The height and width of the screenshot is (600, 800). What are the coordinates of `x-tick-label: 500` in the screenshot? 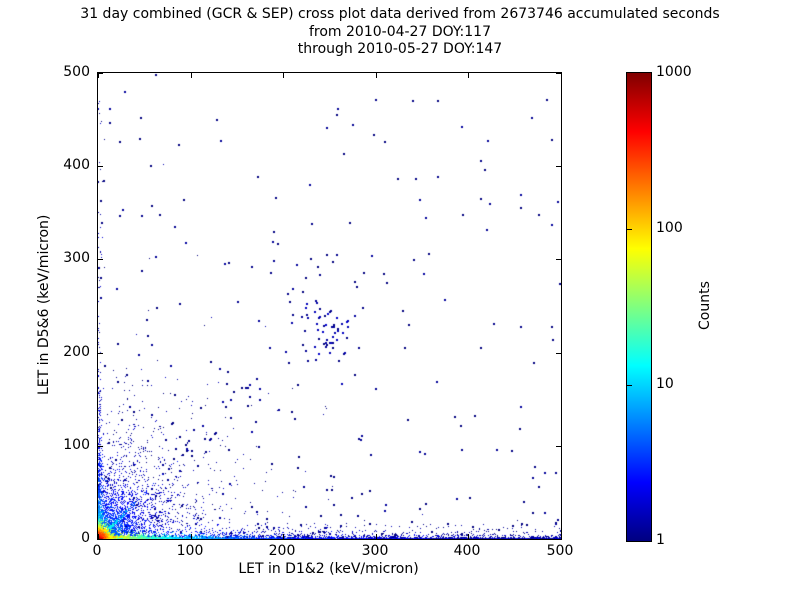 It's located at (560, 551).